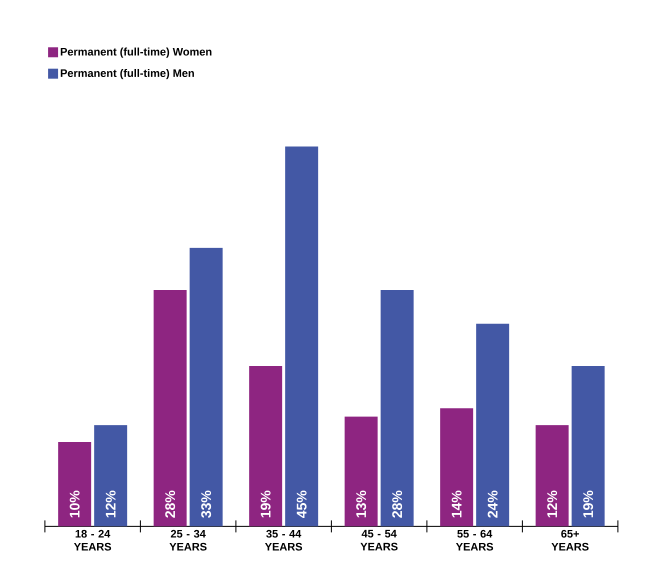 The image size is (654, 588). What do you see at coordinates (136, 53) in the screenshot?
I see `legend-label: Permanent (full-time) Women` at bounding box center [136, 53].